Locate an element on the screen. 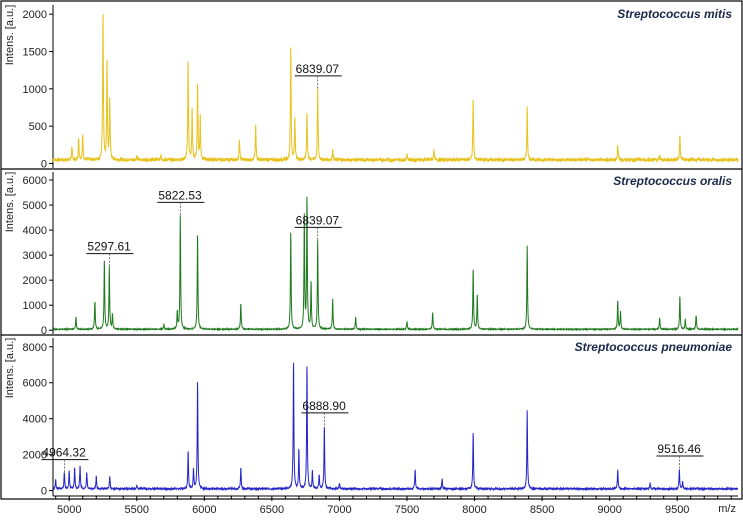 Image resolution: width=743 pixels, height=530 pixels. x-tick-label: 5000 is located at coordinates (69, 510).